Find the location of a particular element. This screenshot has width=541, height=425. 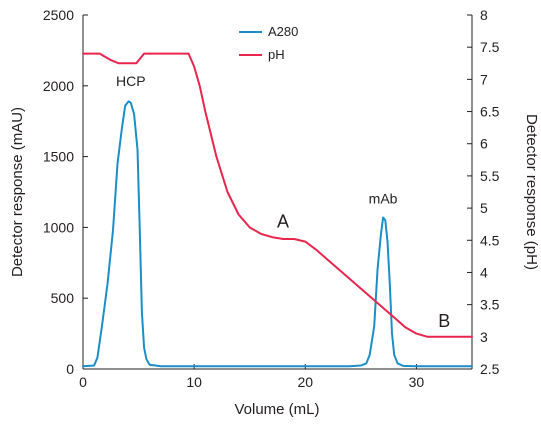

annotation-mab: mAb is located at coordinates (383, 198).